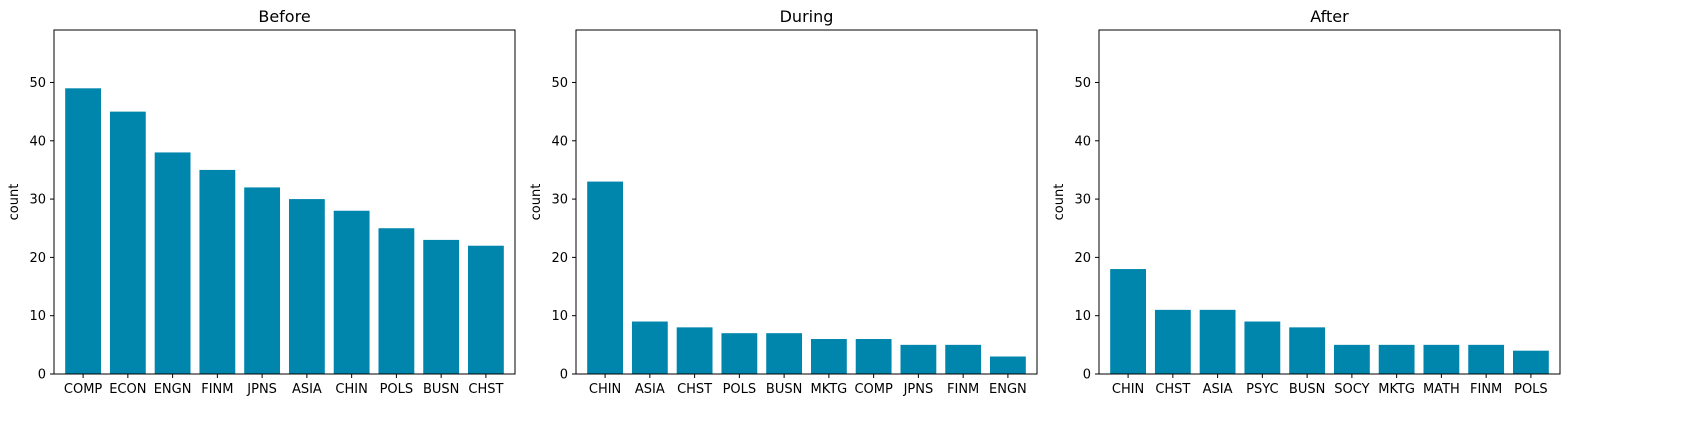  What do you see at coordinates (1351, 389) in the screenshot?
I see `x-tick-label: SOCY` at bounding box center [1351, 389].